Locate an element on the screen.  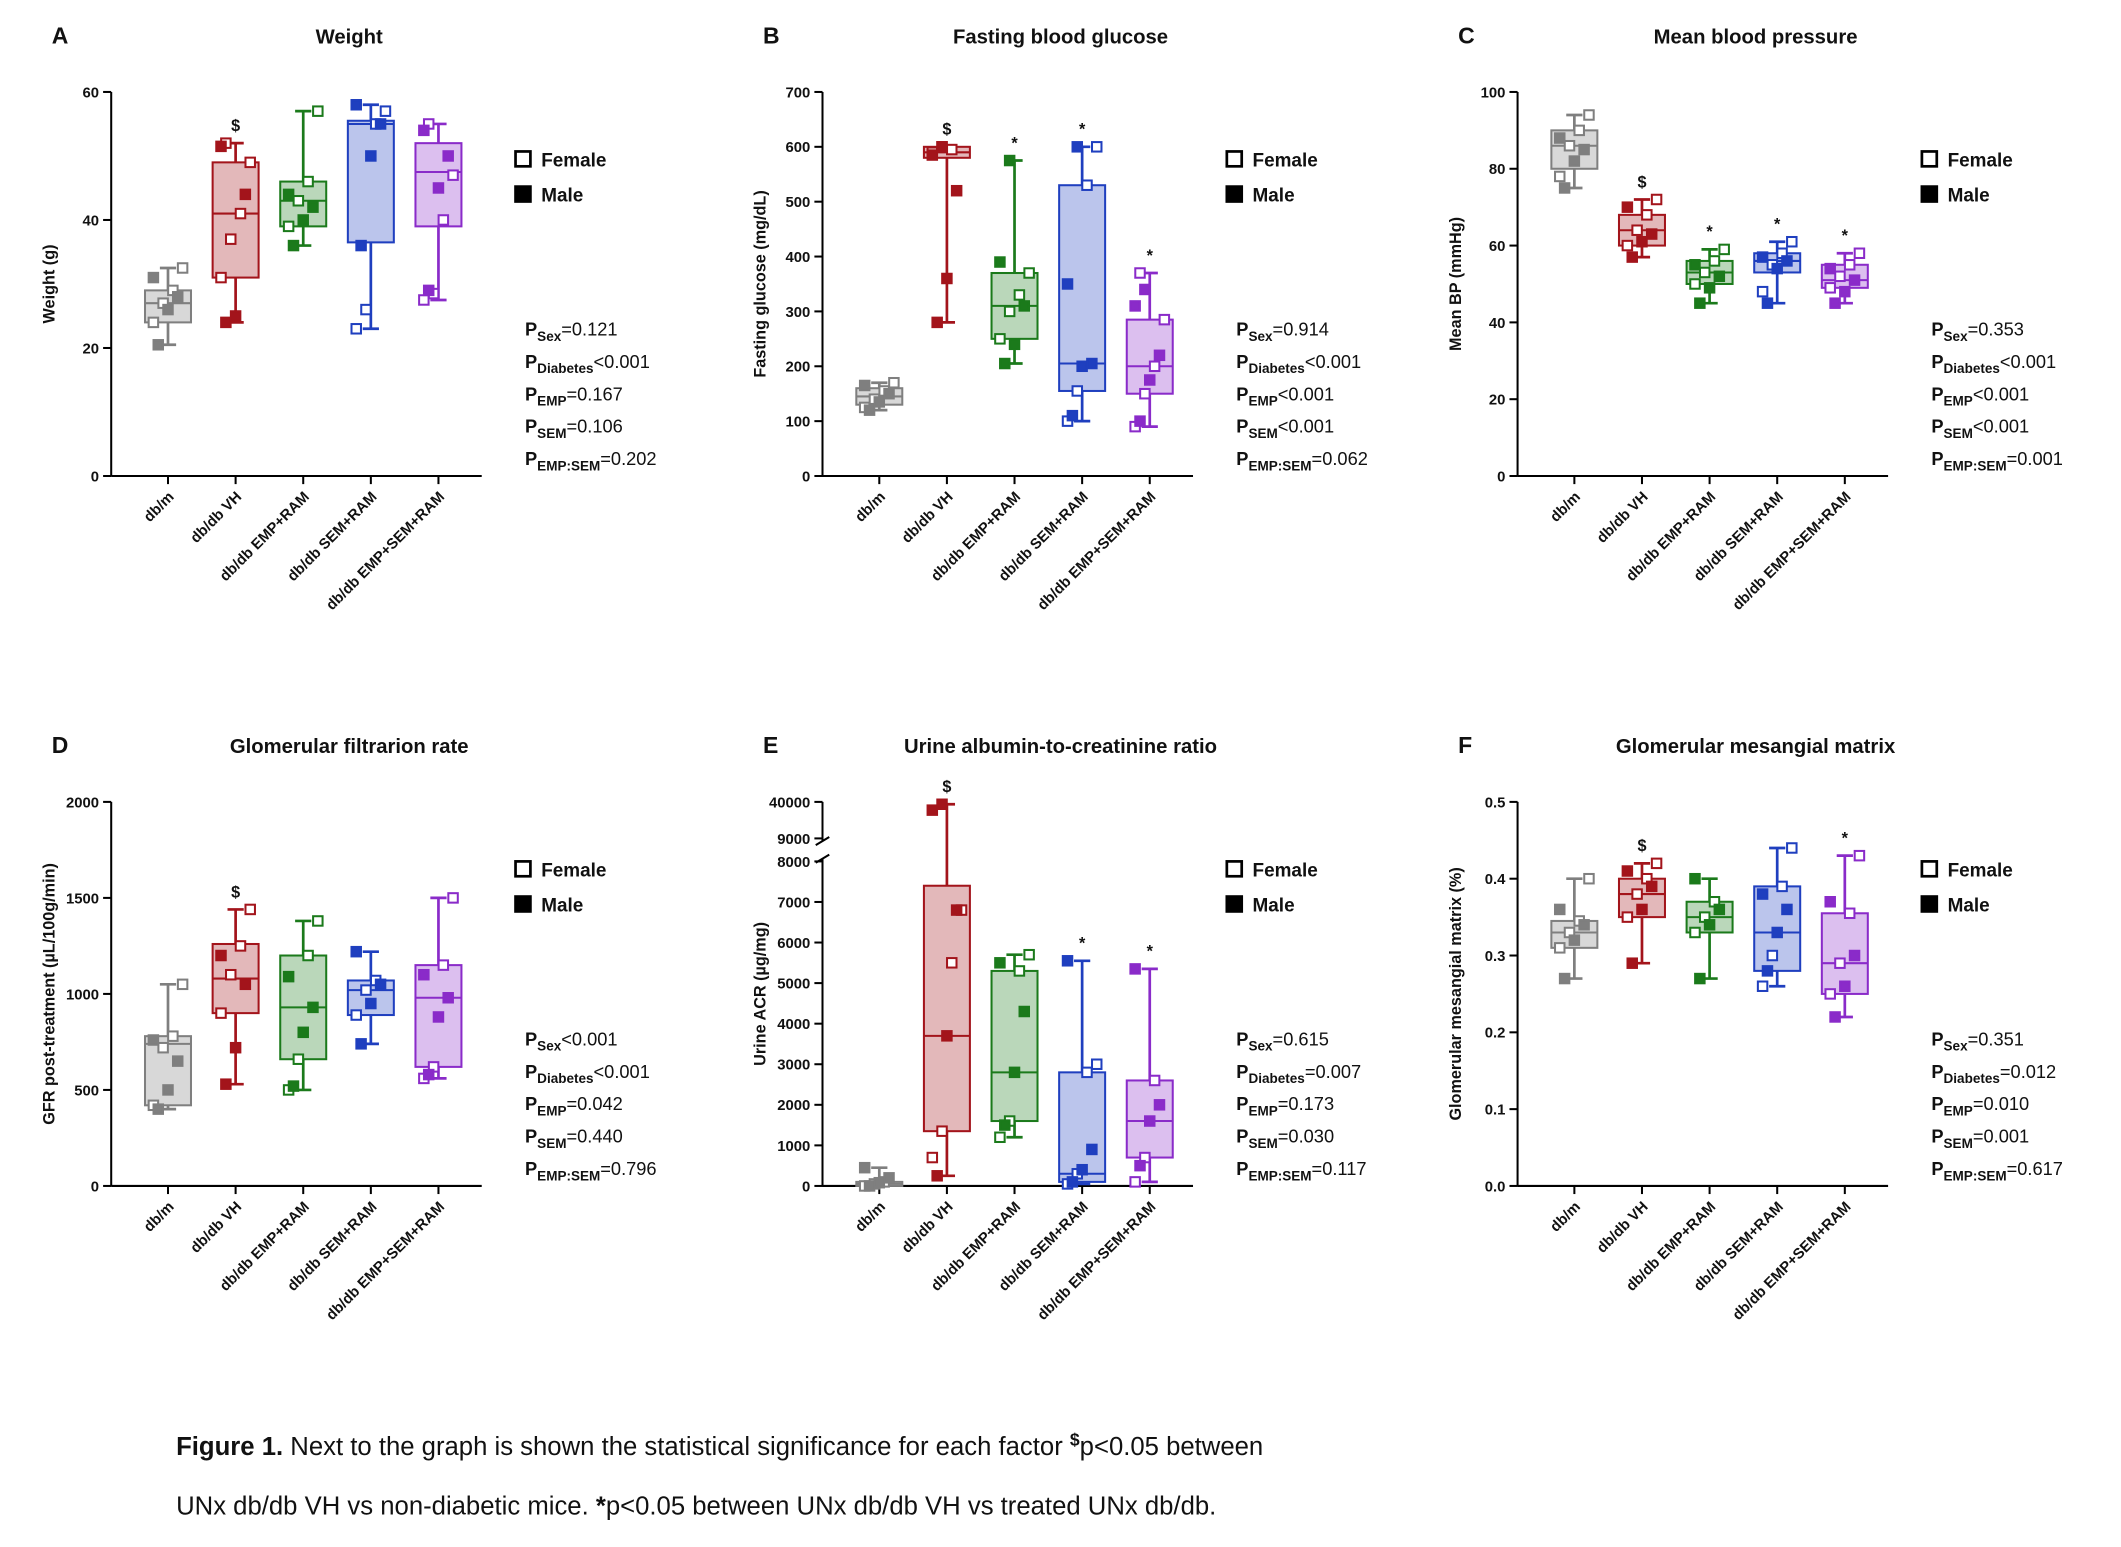
y-tick-label: 1000 is located at coordinates (793, 1147).